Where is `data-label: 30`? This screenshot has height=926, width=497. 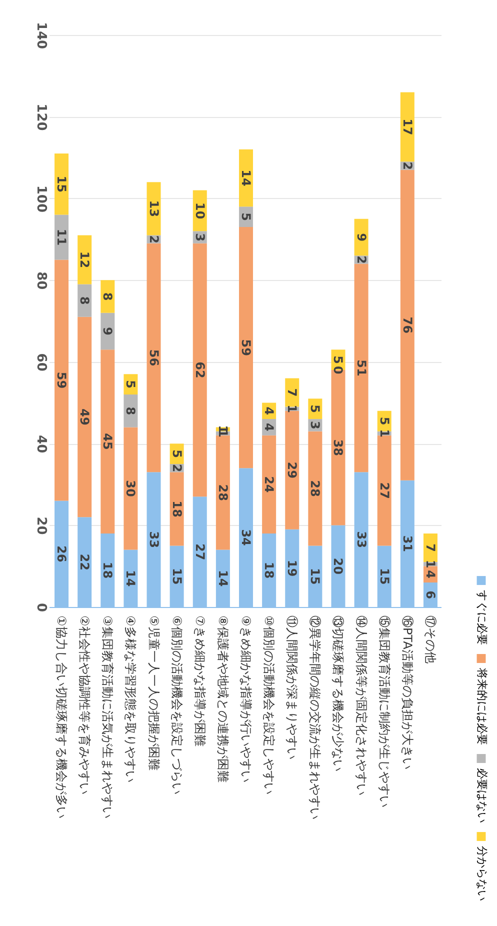
data-label: 30 is located at coordinates (131, 488).